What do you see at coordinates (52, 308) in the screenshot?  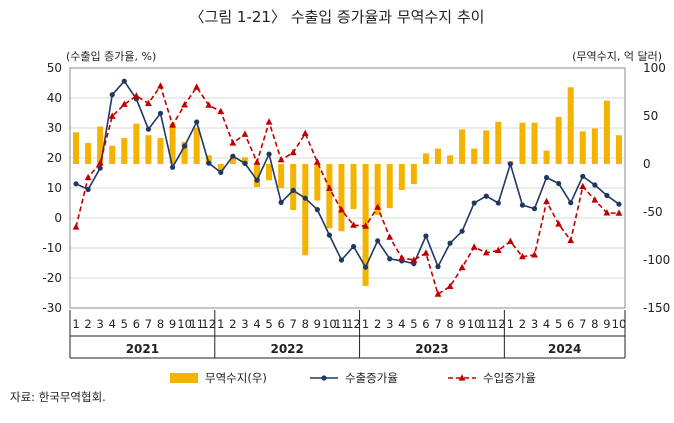 I see `left-tick-label: -30` at bounding box center [52, 308].